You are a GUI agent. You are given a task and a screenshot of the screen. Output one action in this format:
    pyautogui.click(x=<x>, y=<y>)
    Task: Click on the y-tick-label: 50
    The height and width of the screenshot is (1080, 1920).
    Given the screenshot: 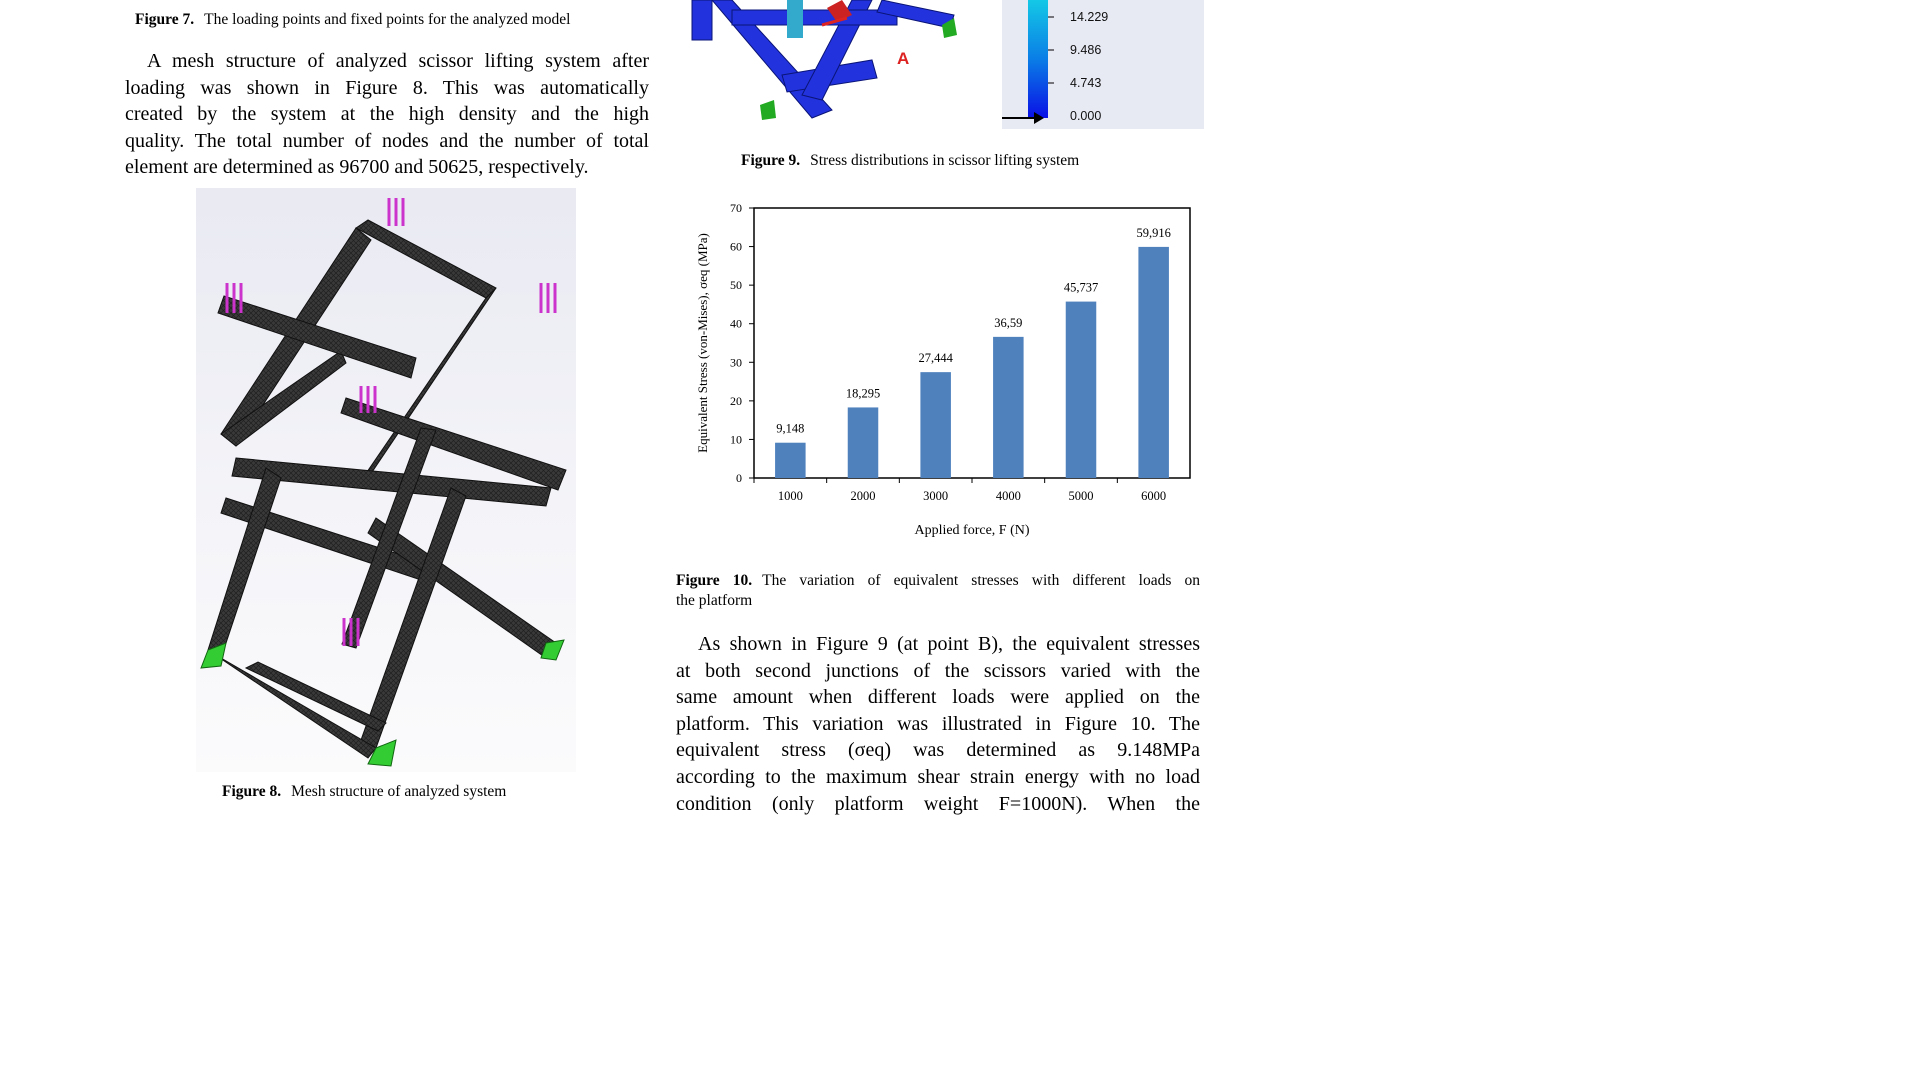 What is the action you would take?
    pyautogui.click(x=736, y=285)
    